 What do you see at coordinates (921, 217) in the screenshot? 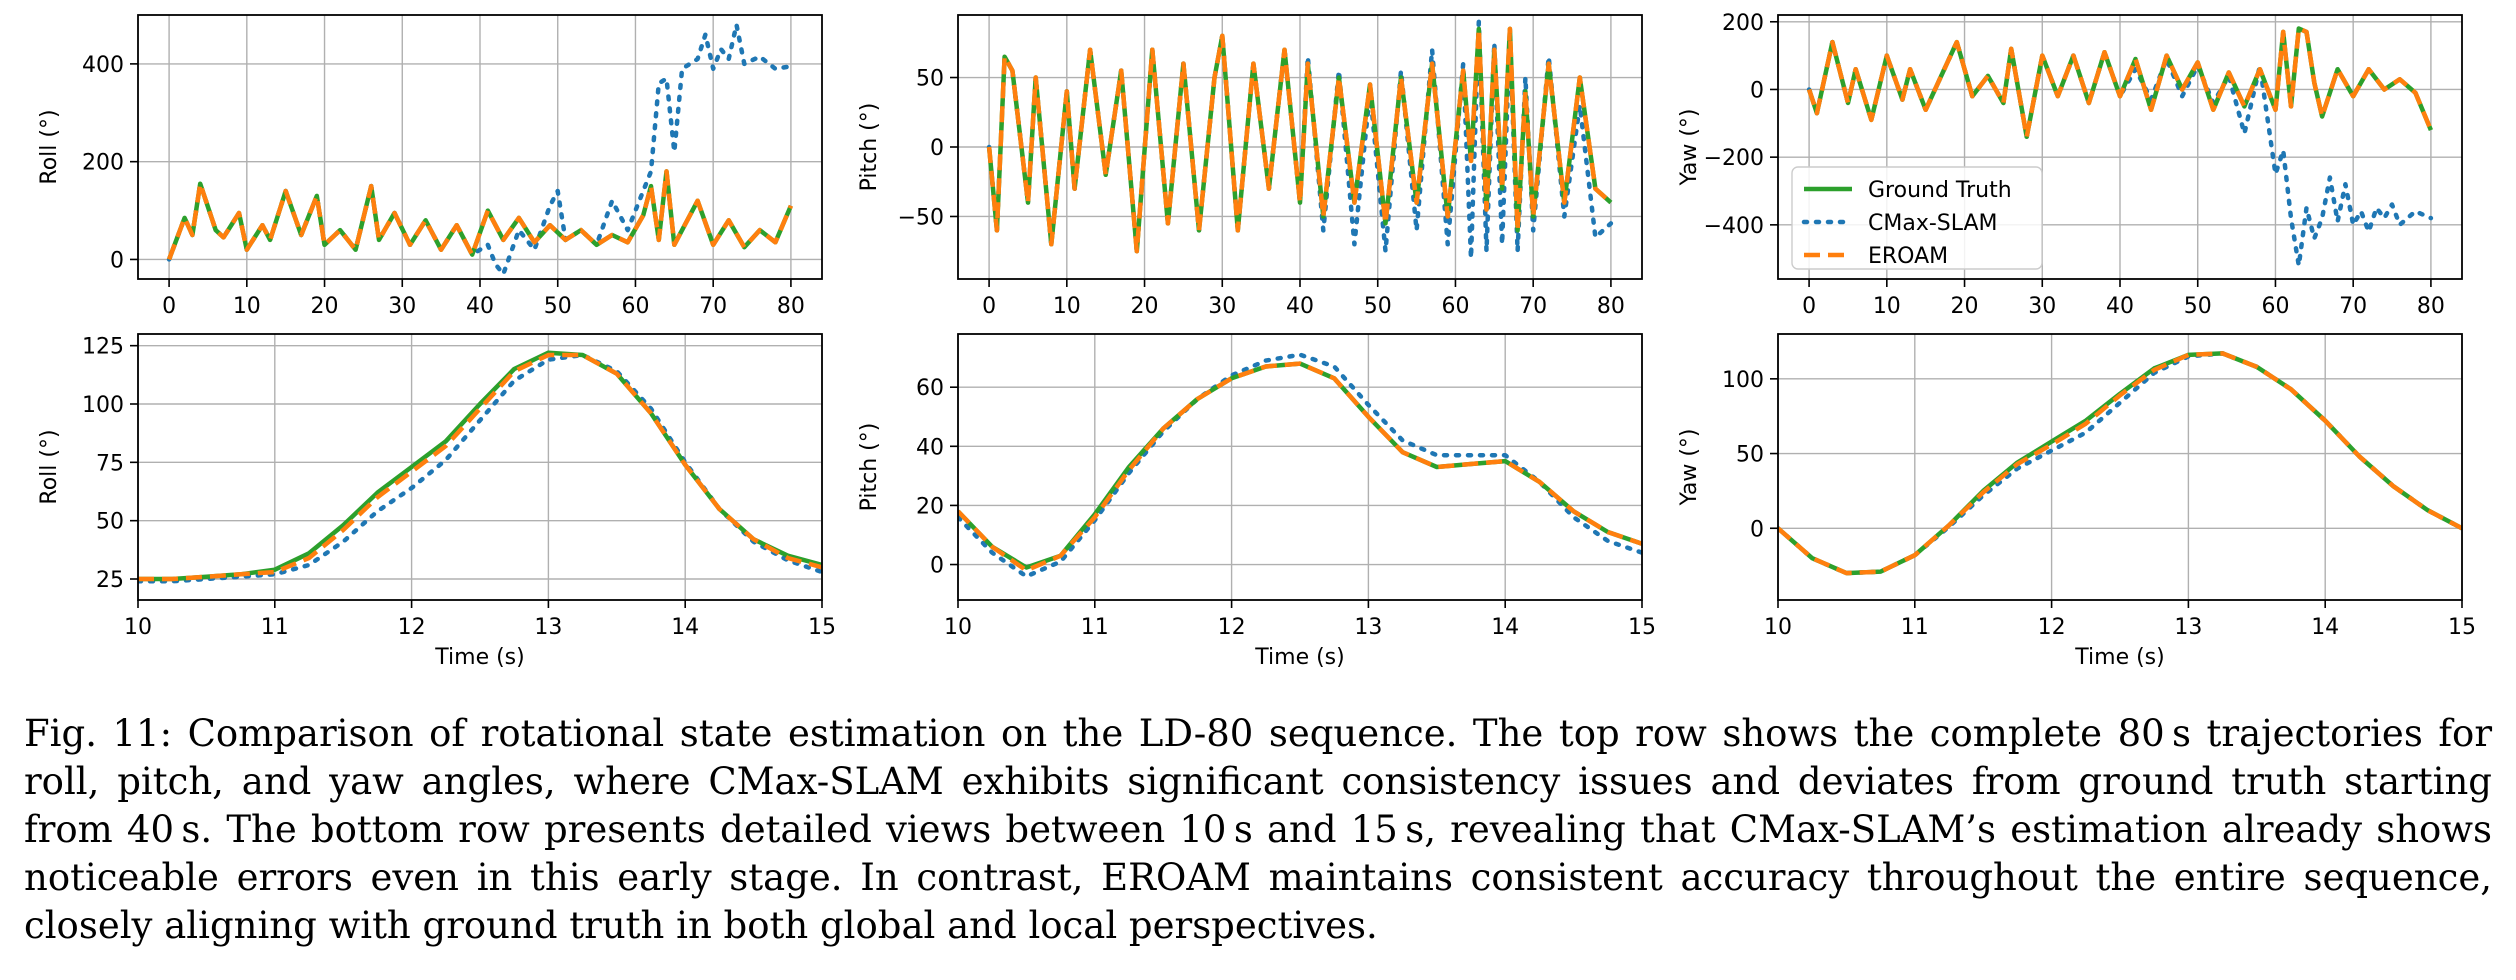
I see `y-tick-label: −50` at bounding box center [921, 217].